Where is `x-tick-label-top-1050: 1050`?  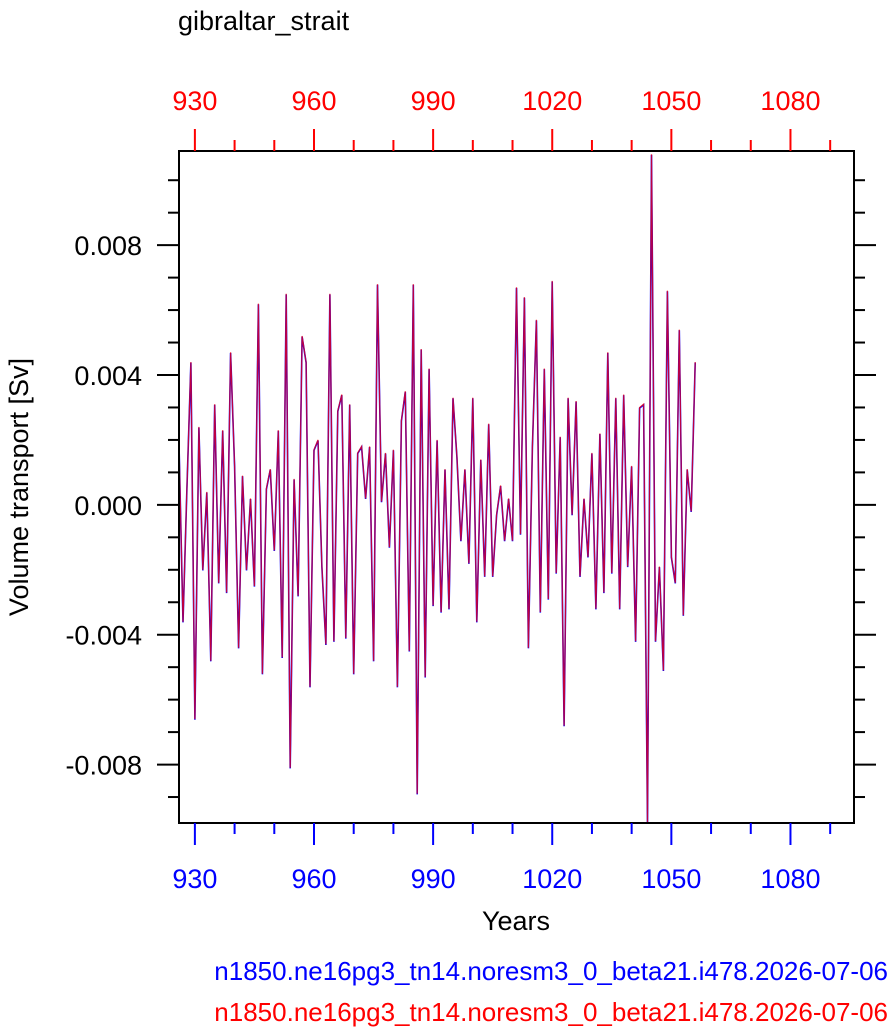
x-tick-label-top-1050: 1050 is located at coordinates (671, 101).